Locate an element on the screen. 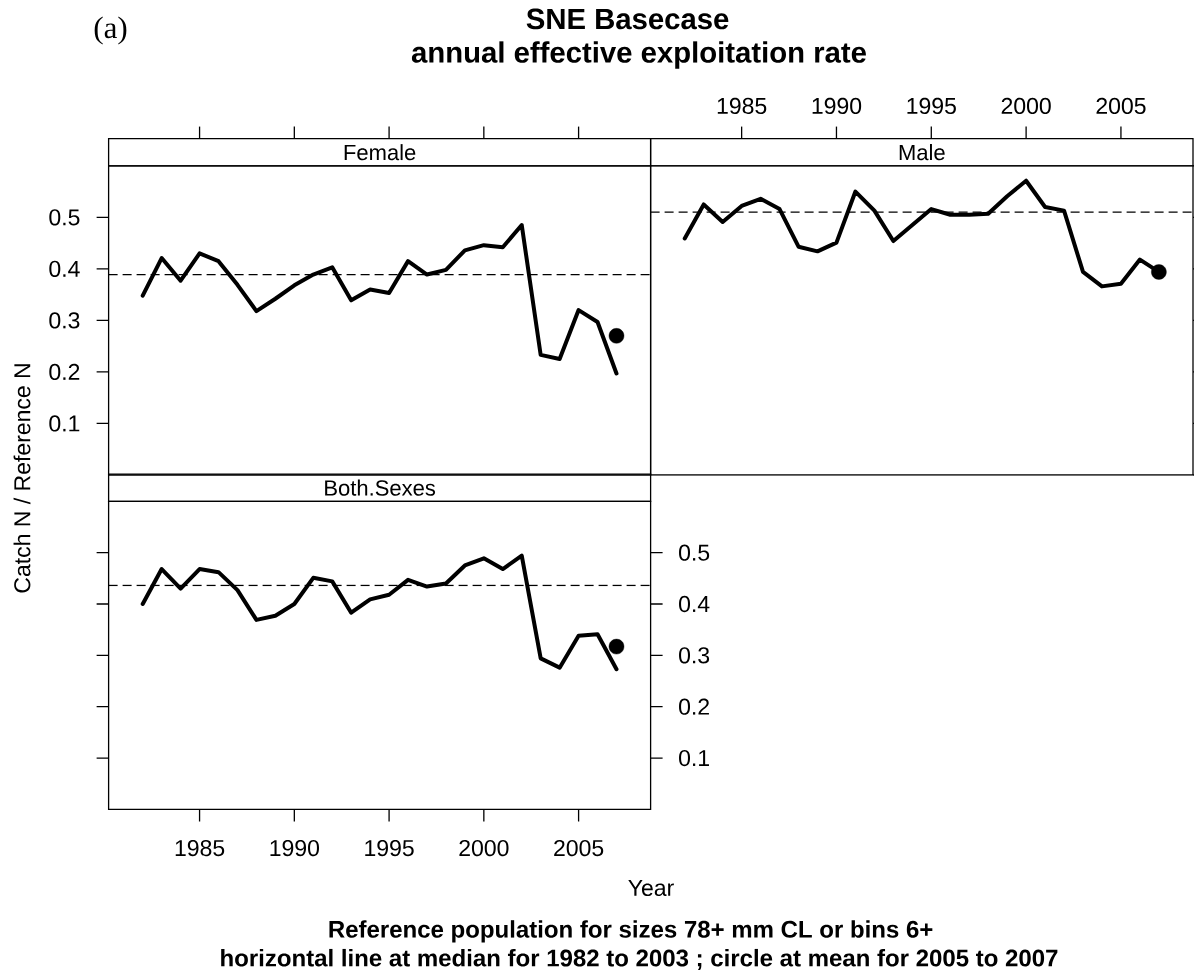  text: SNE Basecase is located at coordinates (627, 19).